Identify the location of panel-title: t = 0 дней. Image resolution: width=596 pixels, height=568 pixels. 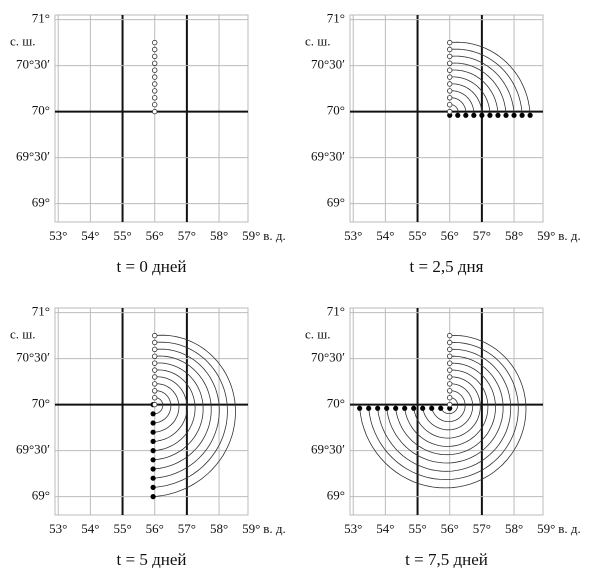
(152, 266).